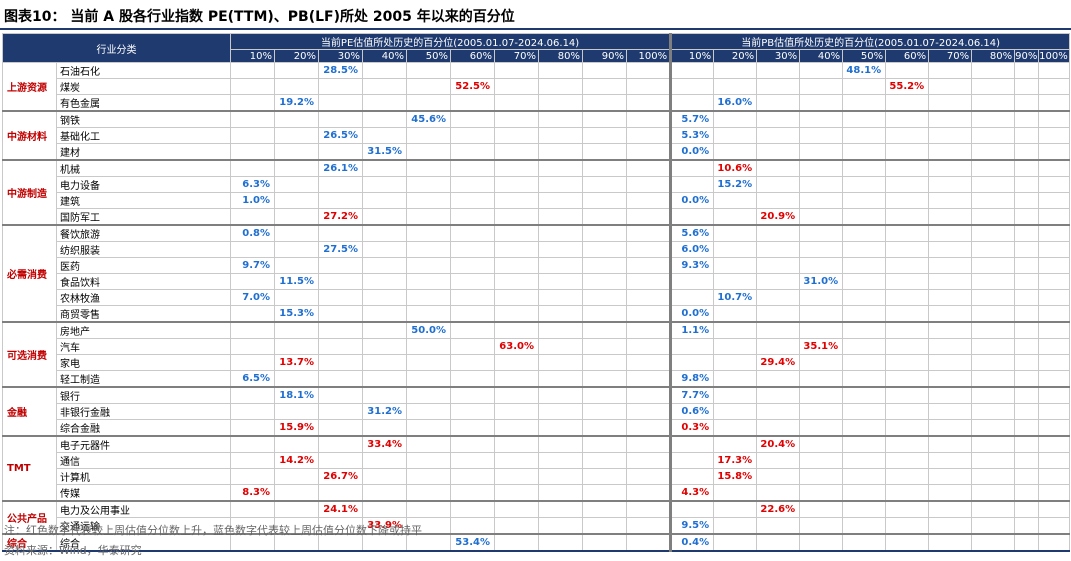 This screenshot has width=1071, height=561. I want to click on table-row: 汽车 63.0% 35.1%, so click(537, 346).